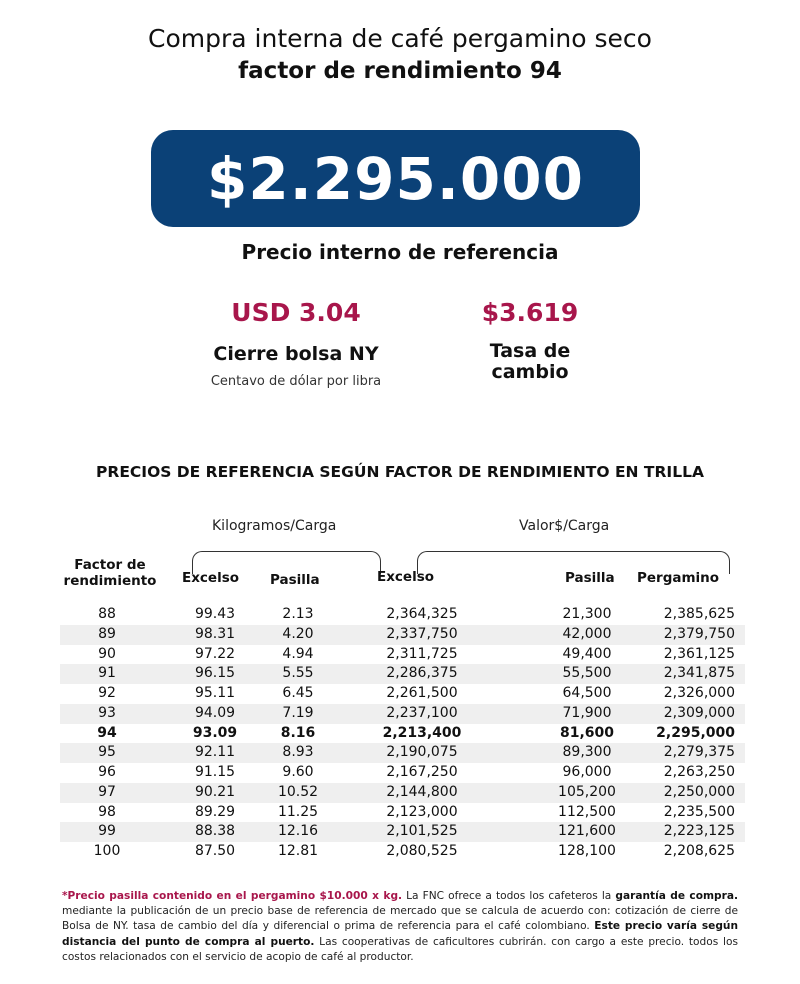 This screenshot has height=984, width=800. I want to click on cell-pasilla-value: 121,600, so click(587, 831).